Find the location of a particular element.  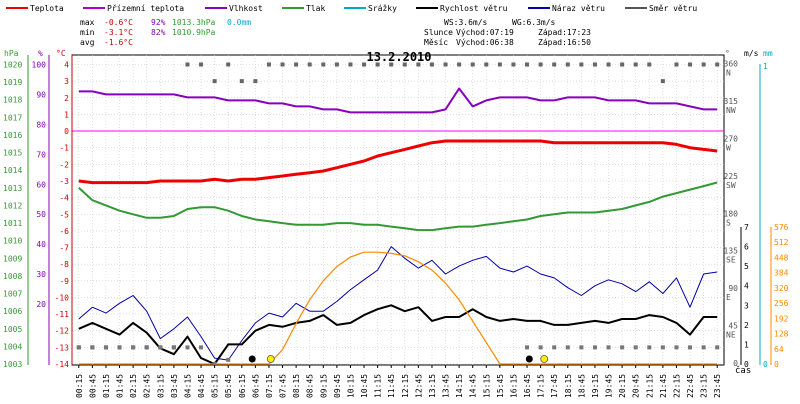

hpa-tick-label: 1015 is located at coordinates (12, 153).